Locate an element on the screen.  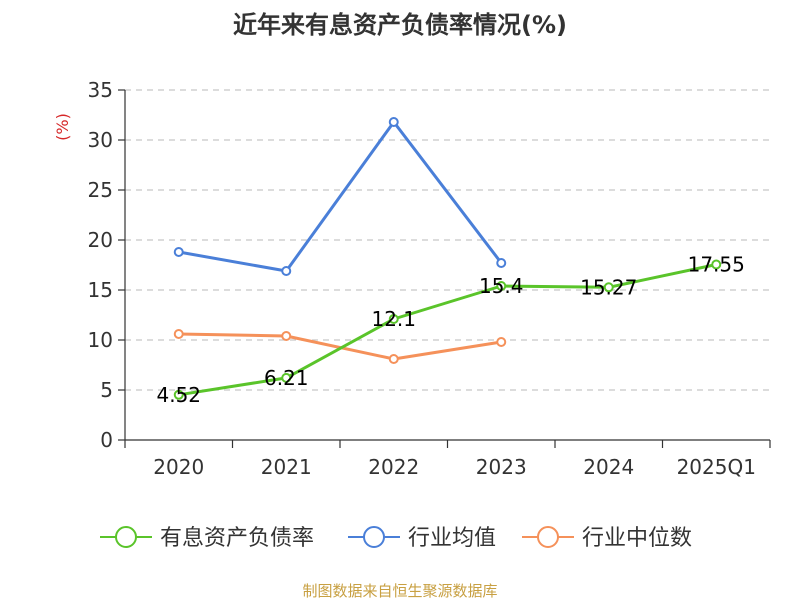
data-label-2024: 15.27 is located at coordinates (608, 287).